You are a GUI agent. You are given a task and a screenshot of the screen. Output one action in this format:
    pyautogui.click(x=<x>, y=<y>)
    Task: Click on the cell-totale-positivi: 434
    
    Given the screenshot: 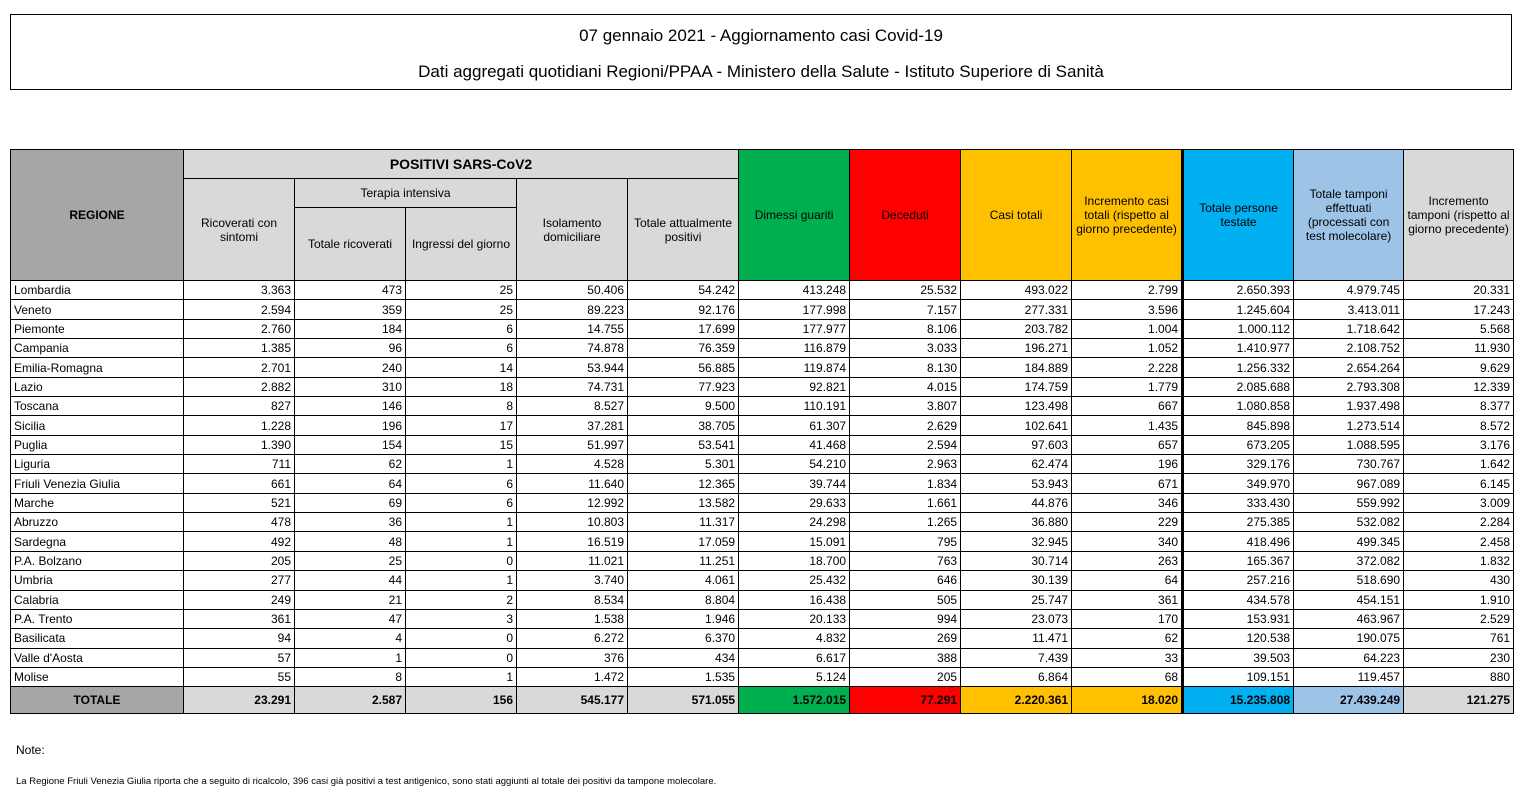 What is the action you would take?
    pyautogui.click(x=683, y=657)
    